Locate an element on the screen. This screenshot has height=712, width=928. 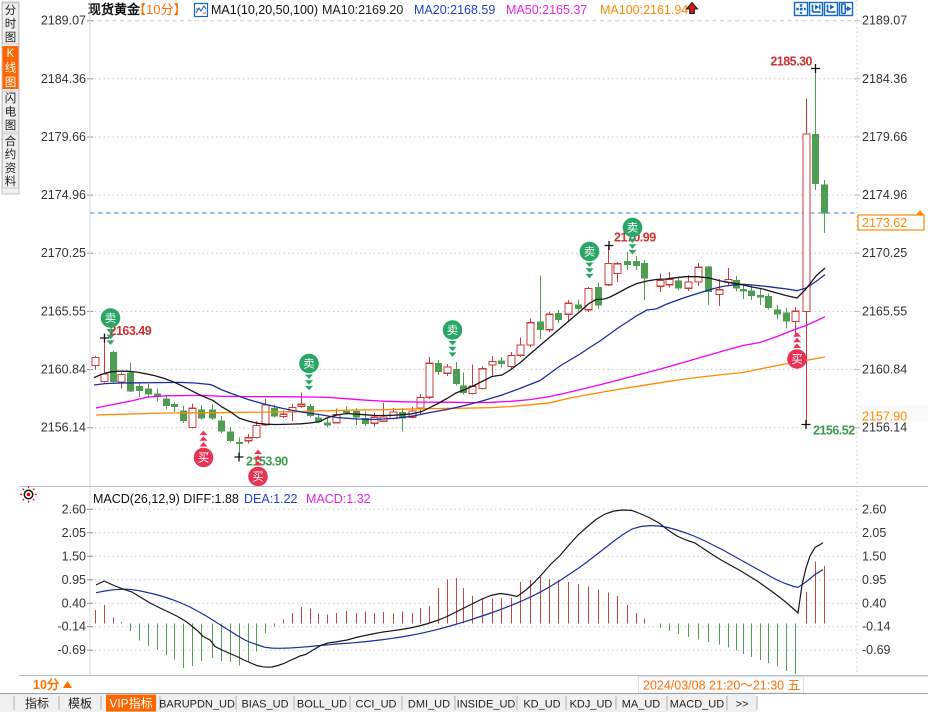
svg-text: MA100:2161.94 is located at coordinates (644, 10).